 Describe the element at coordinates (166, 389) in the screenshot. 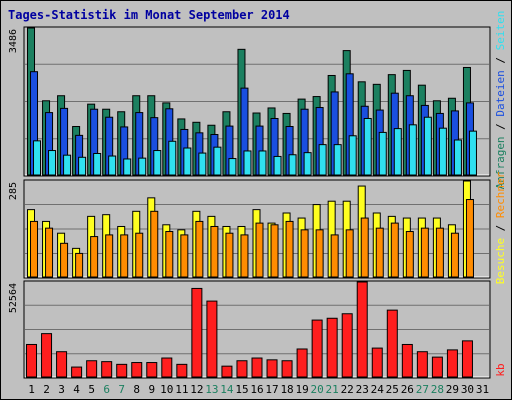

I see `x-tick-label: 10` at that location.